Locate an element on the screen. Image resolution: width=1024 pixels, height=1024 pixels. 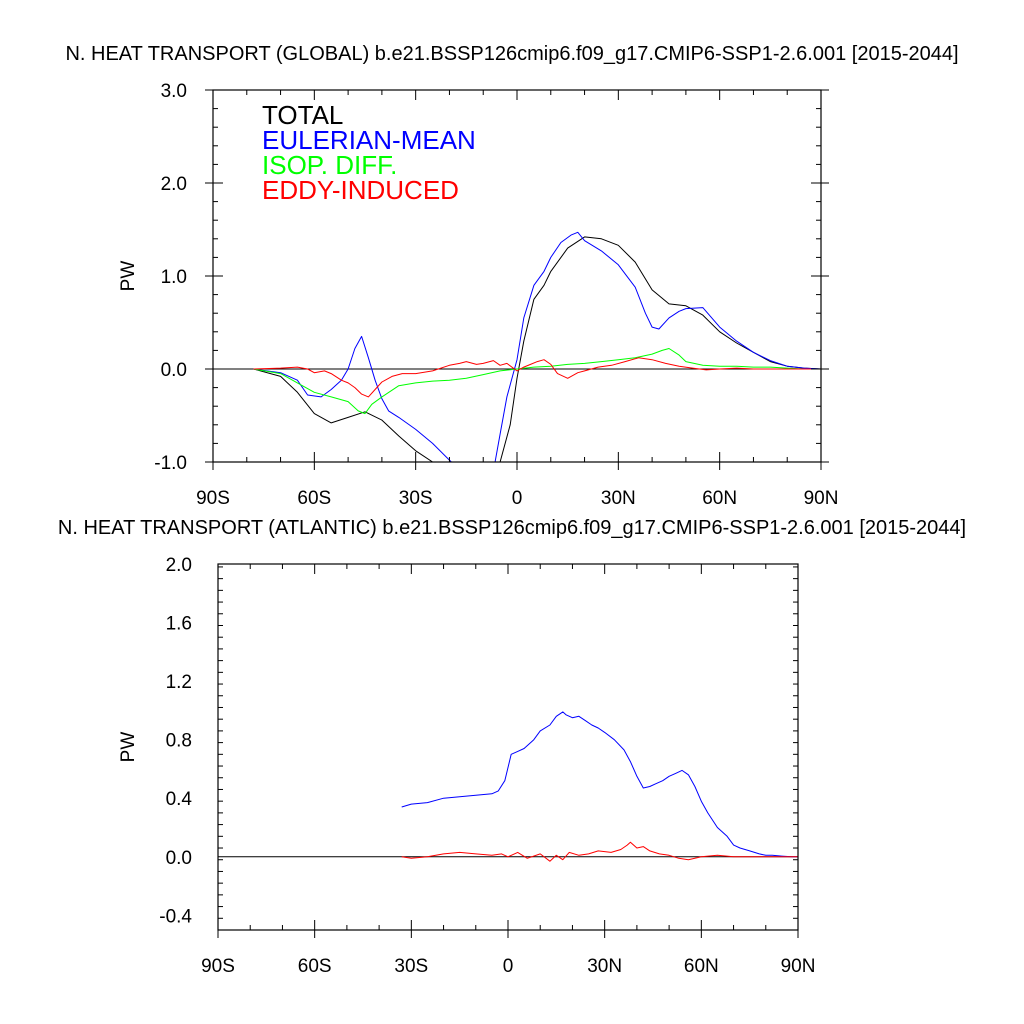
global-series-line-isop-diff is located at coordinates (537, 381).